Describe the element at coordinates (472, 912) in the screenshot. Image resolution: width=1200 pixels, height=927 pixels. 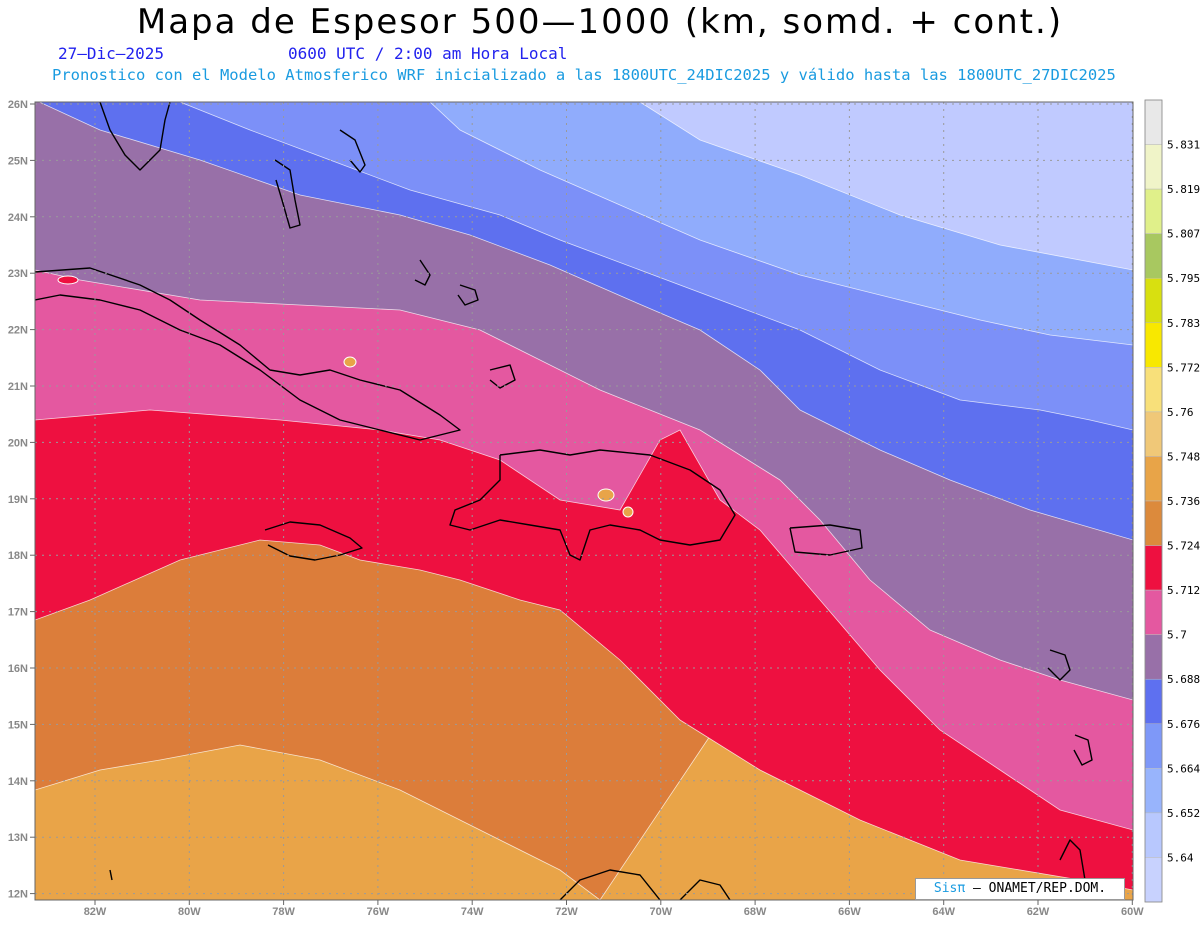
I see `lon-label: 74W` at that location.